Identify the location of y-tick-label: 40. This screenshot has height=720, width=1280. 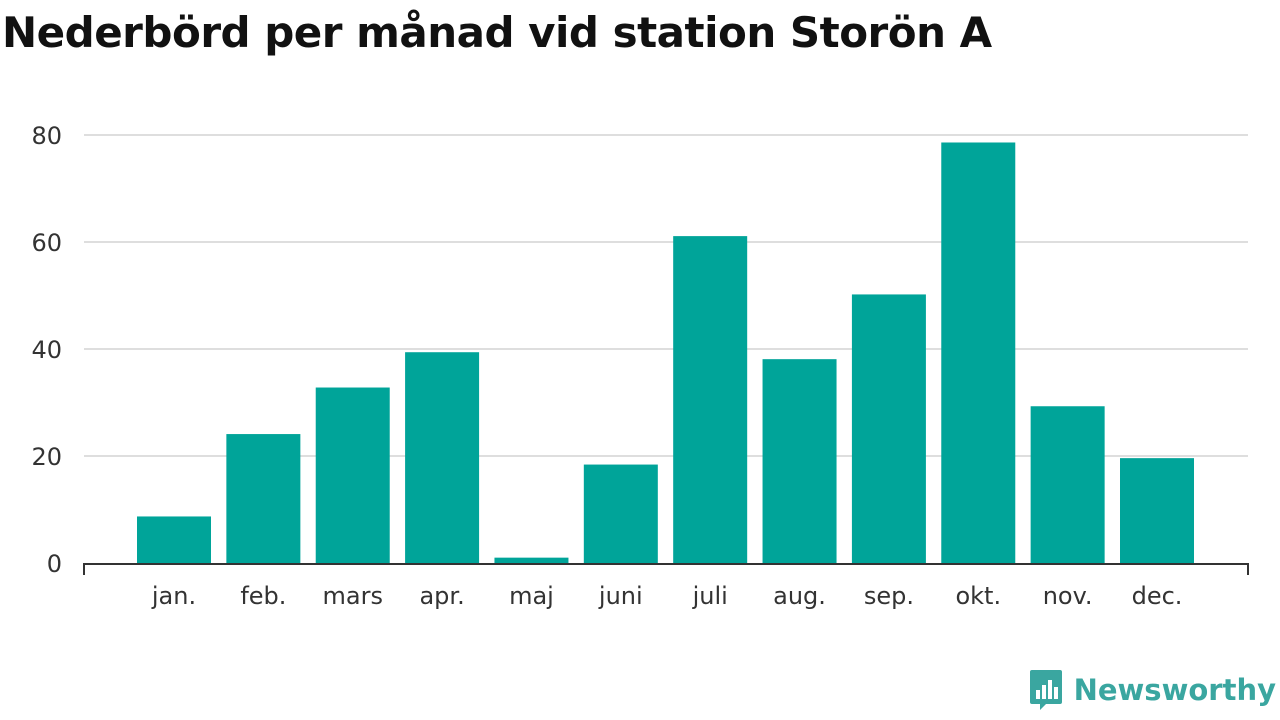
(46, 350).